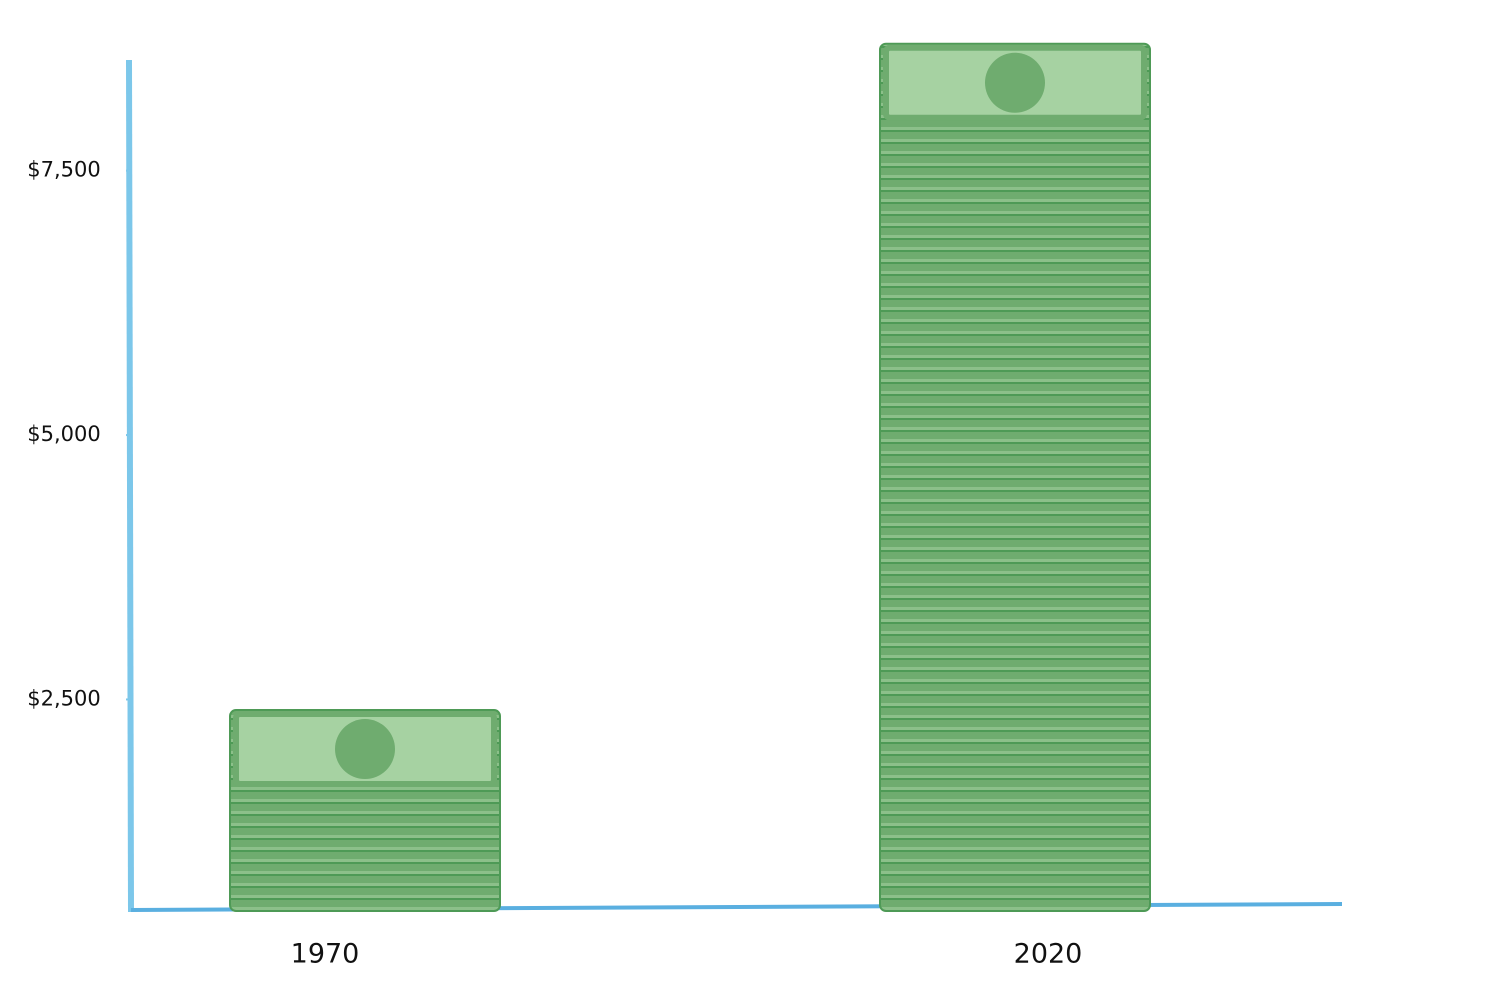  What do you see at coordinates (63, 434) in the screenshot?
I see `y-tick-label: $5,000` at bounding box center [63, 434].